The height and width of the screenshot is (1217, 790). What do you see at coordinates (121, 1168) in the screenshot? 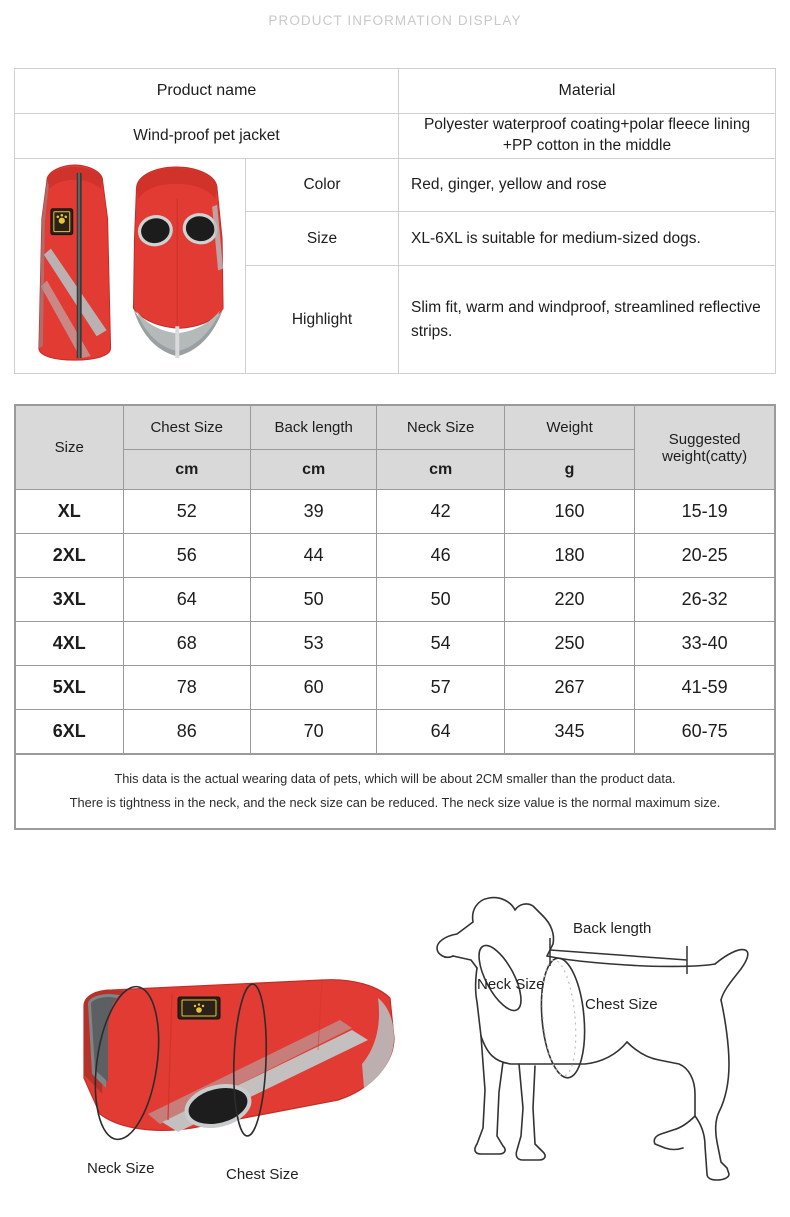
I see `photo-label-neck-size: Neck Size` at bounding box center [121, 1168].